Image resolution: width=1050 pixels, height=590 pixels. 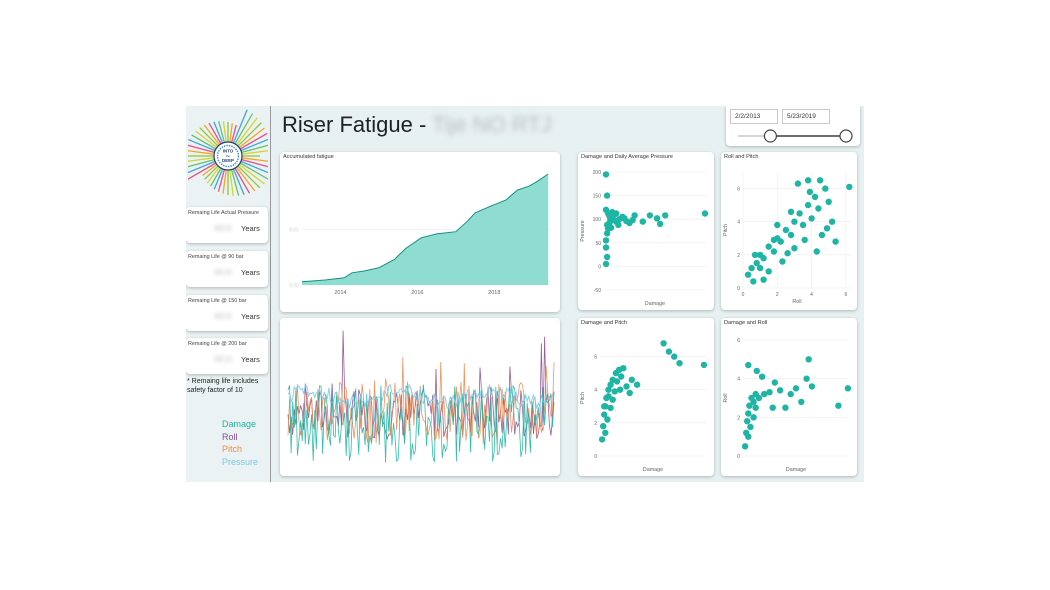 I want to click on y-tick-label: 6, so click(x=738, y=341).